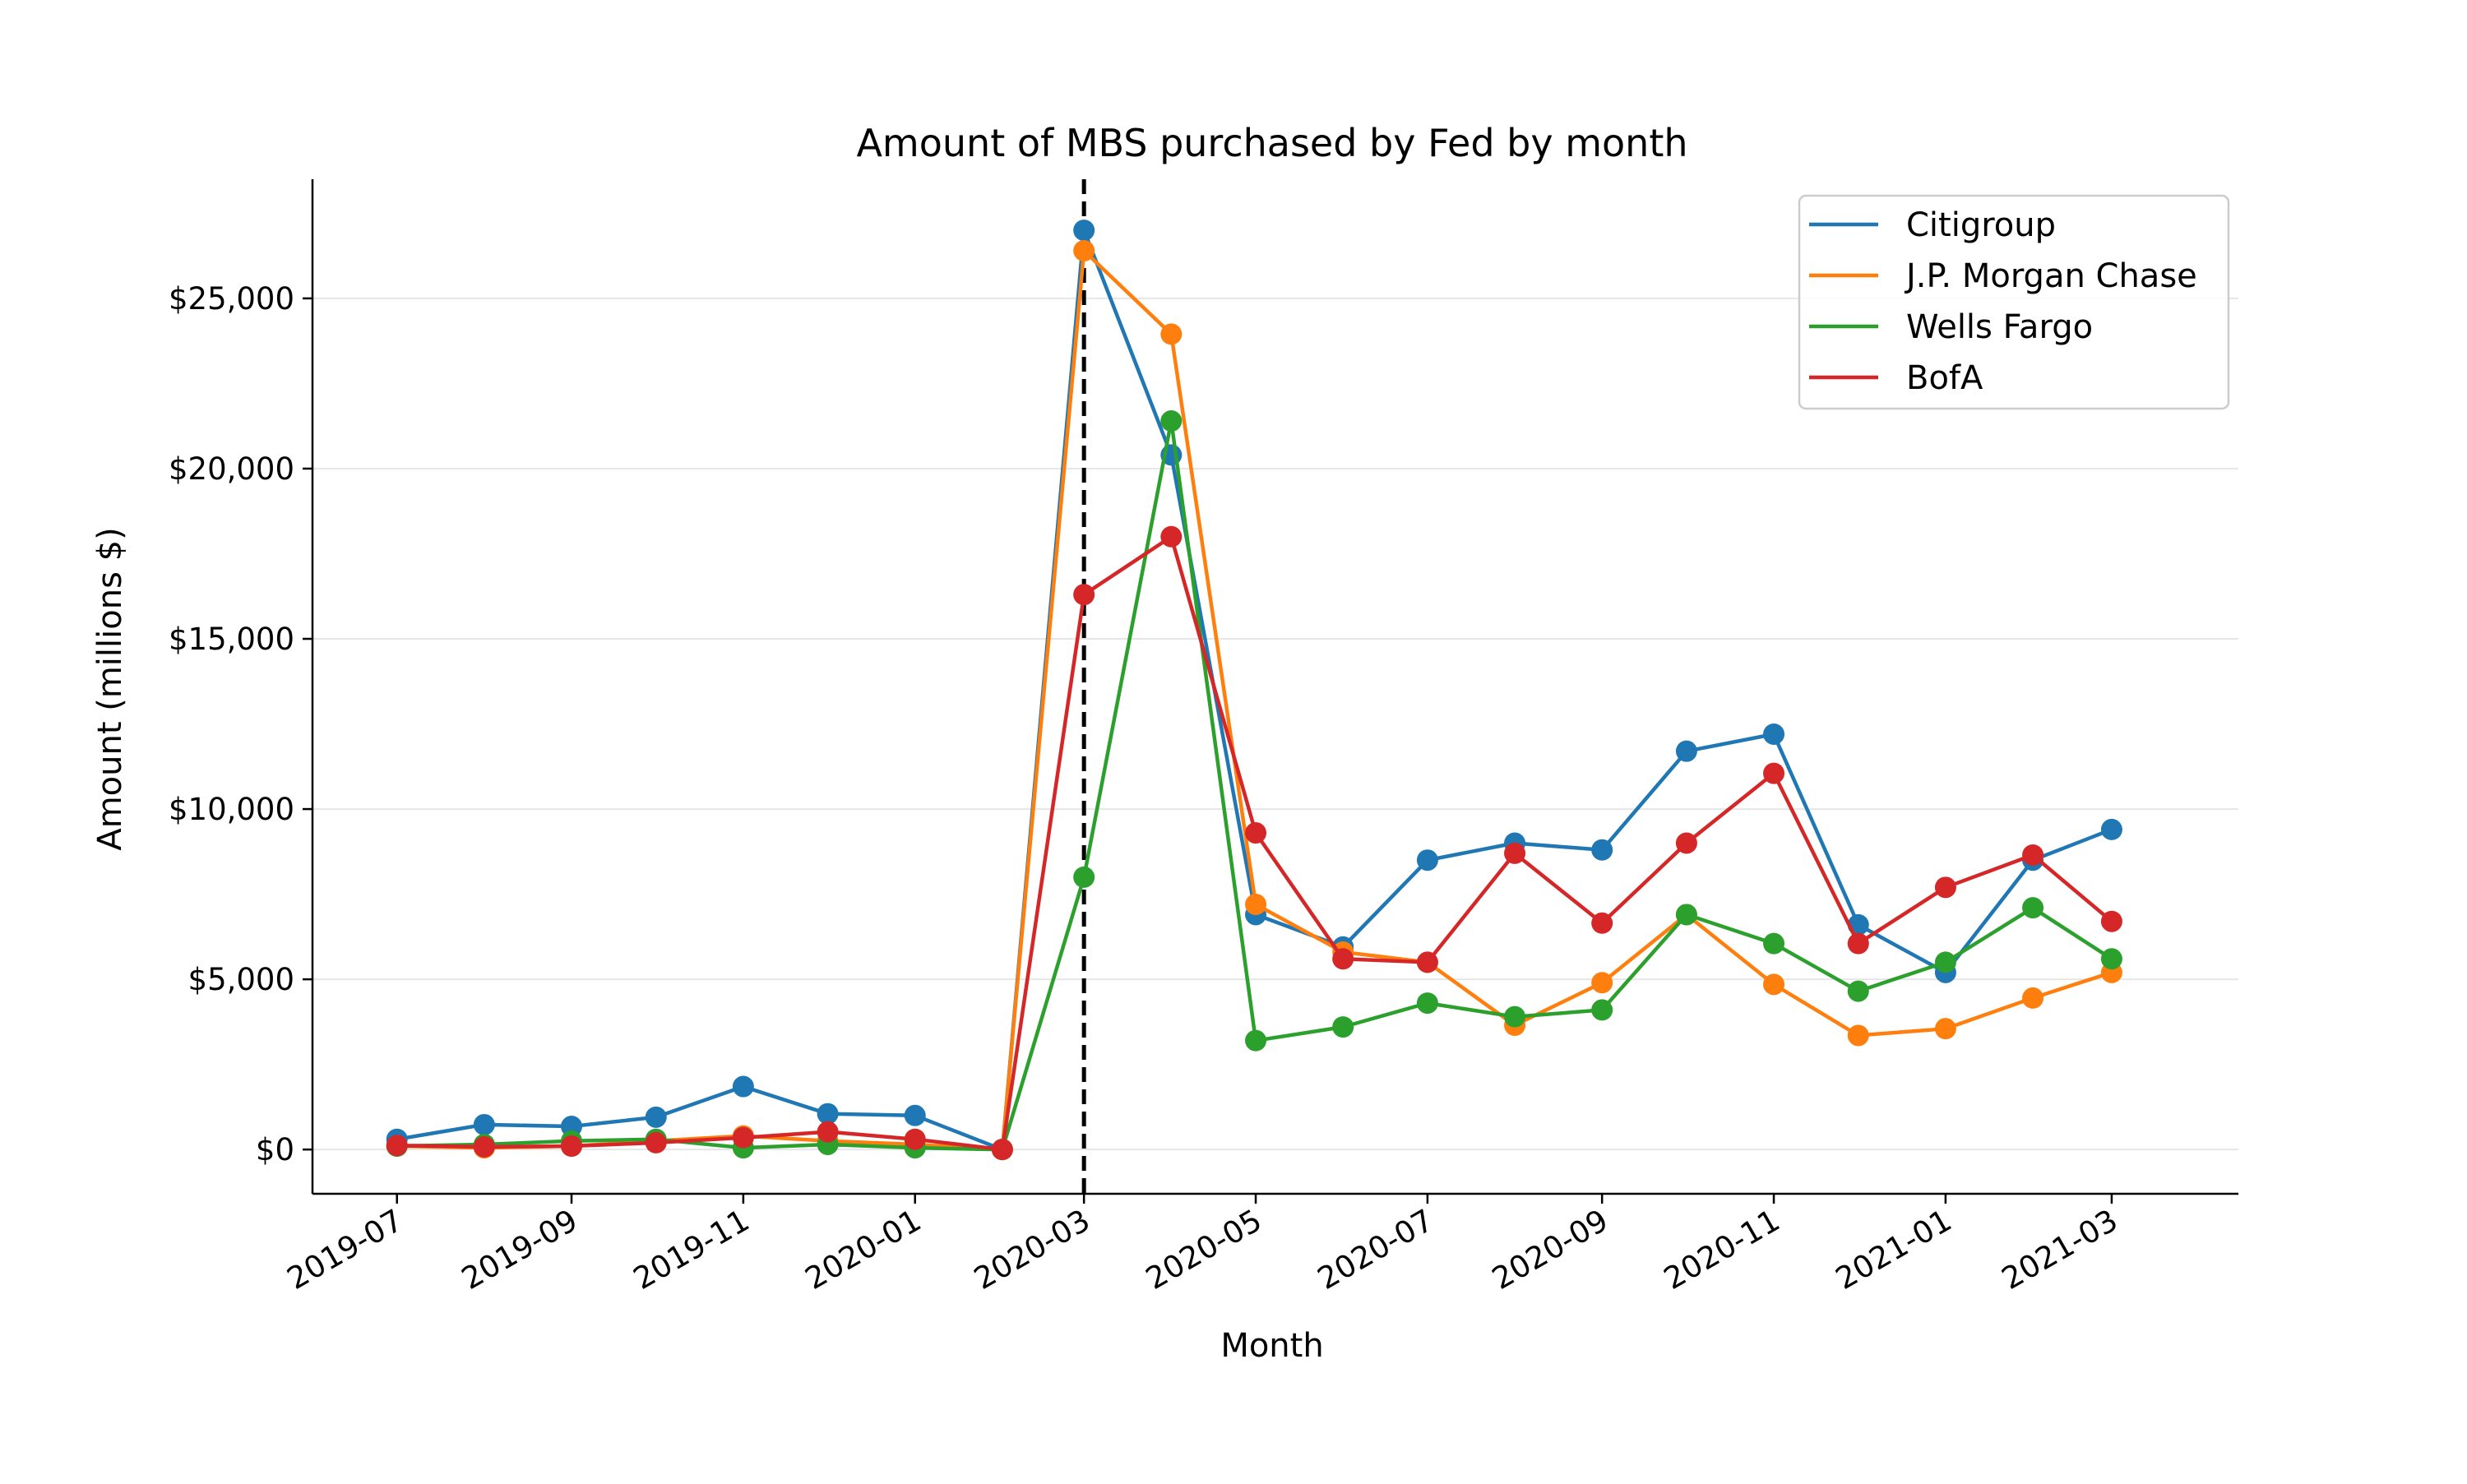  Describe the element at coordinates (231, 809) in the screenshot. I see `y-tick-label: $10,000` at that location.